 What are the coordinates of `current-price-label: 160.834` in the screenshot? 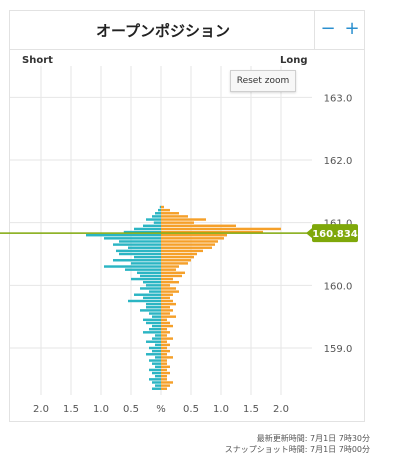 It's located at (335, 234).